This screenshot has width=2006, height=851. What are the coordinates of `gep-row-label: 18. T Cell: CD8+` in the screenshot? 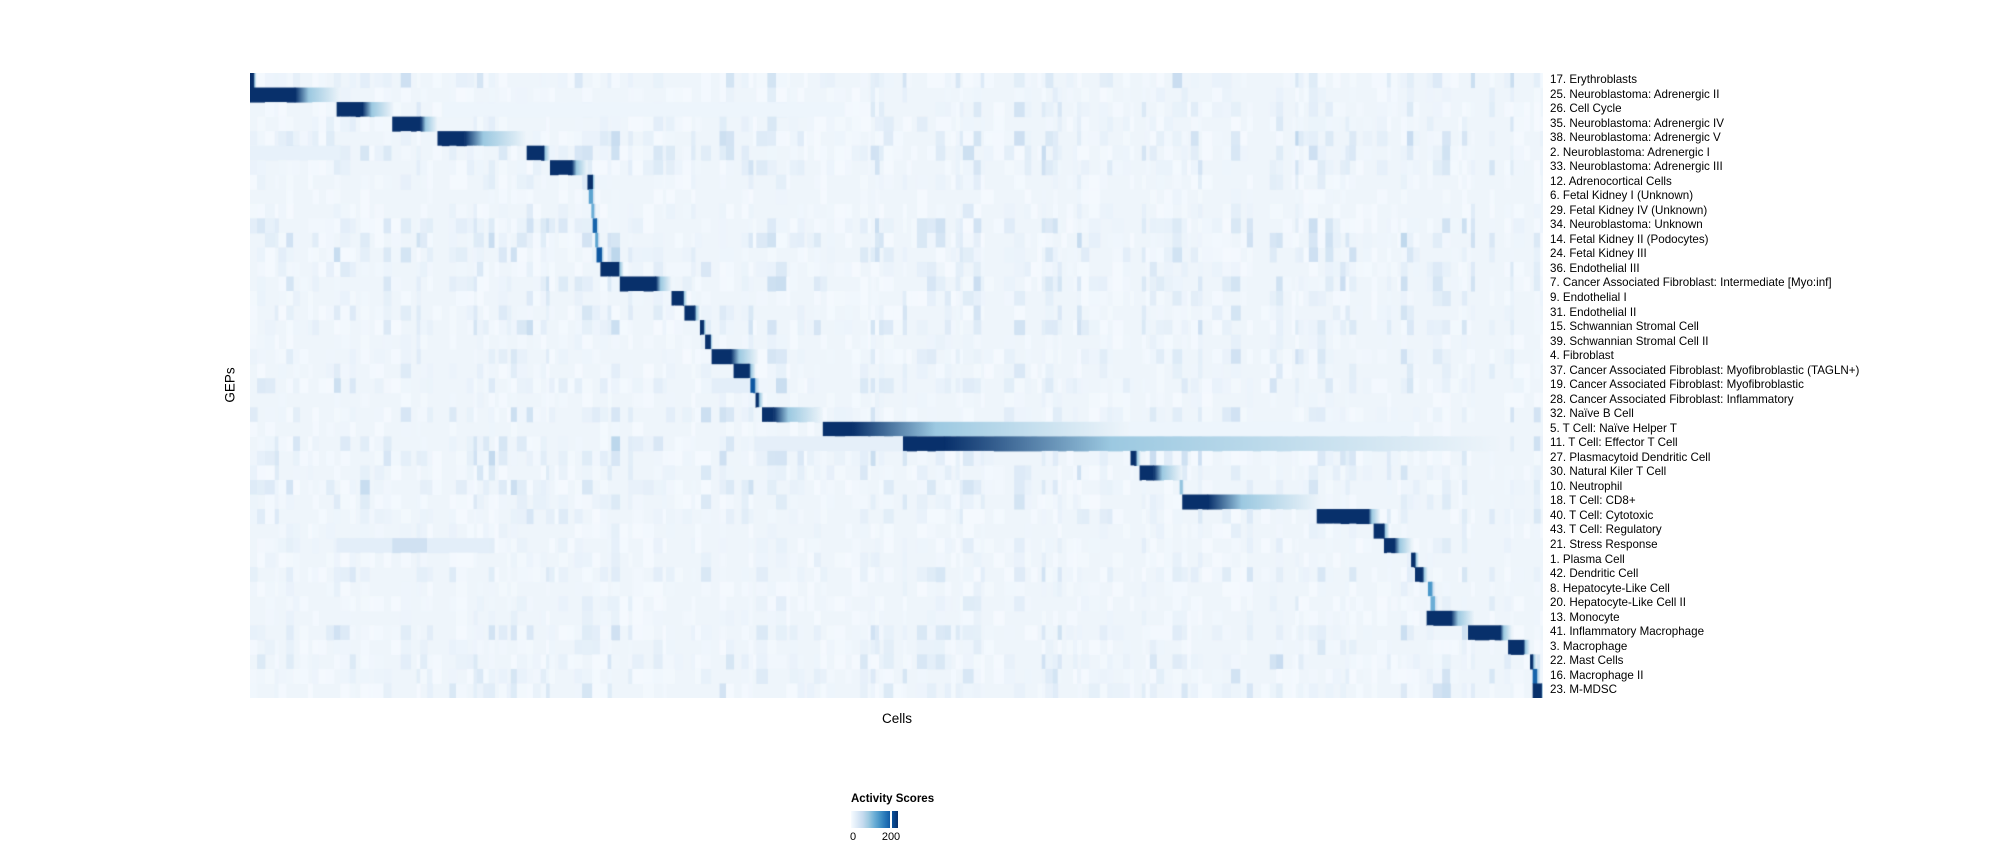 It's located at (1593, 501).